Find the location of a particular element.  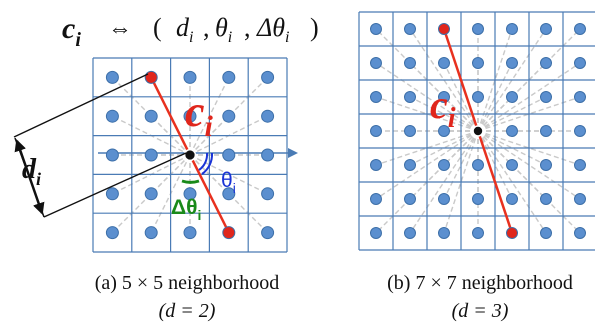

header-delta-theta-sub: i is located at coordinates (287, 37).